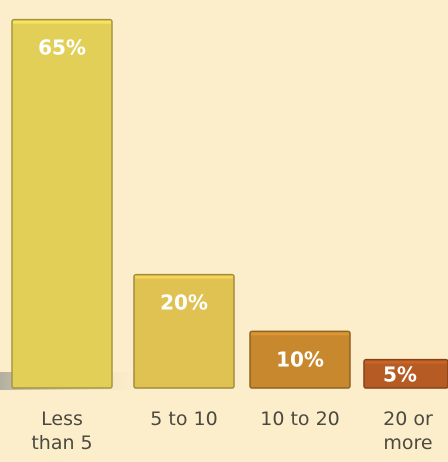 This screenshot has height=462, width=448. Describe the element at coordinates (407, 443) in the screenshot. I see `category-label-line: more` at that location.